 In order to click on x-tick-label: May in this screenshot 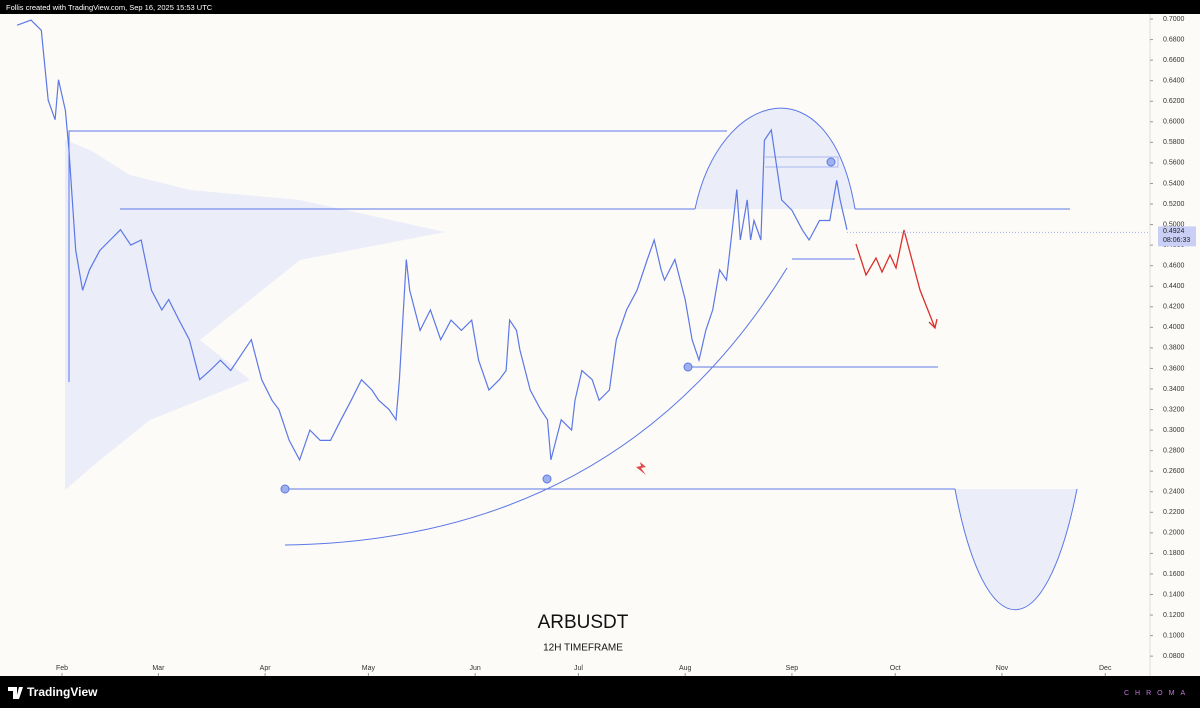, I will do `click(369, 668)`.